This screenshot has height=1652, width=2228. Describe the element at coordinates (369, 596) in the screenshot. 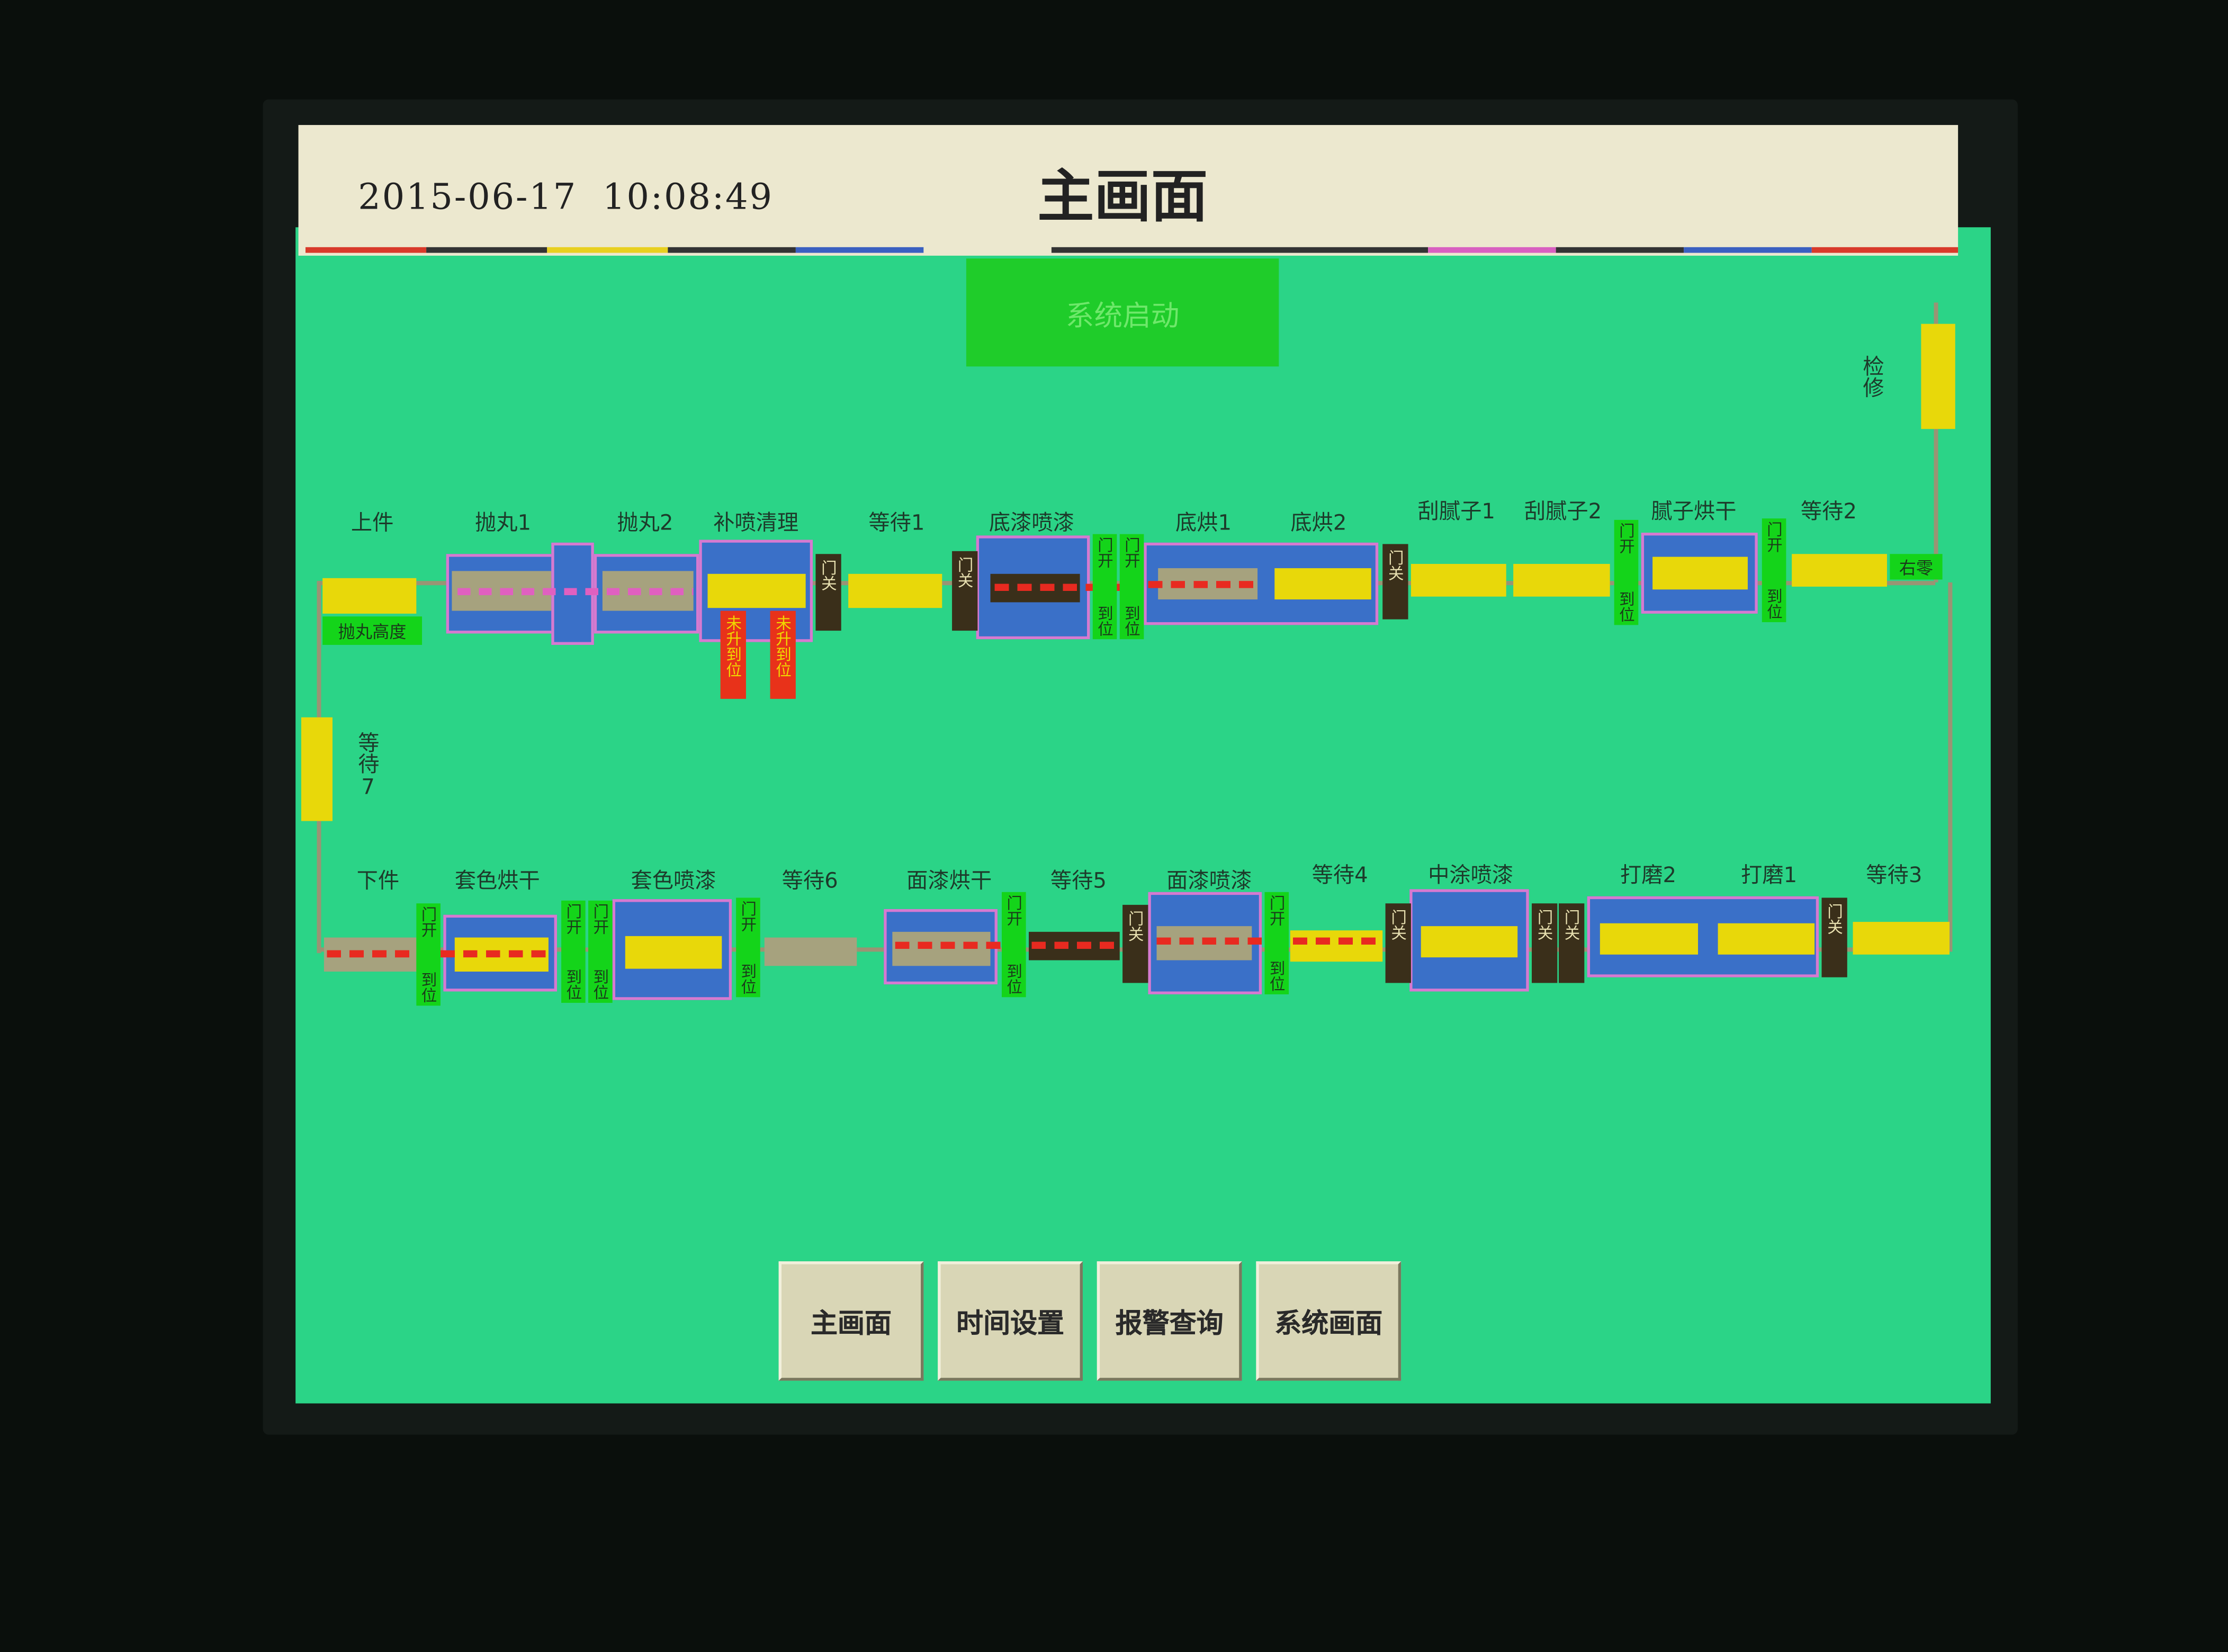

I see `carrier-loading` at that location.